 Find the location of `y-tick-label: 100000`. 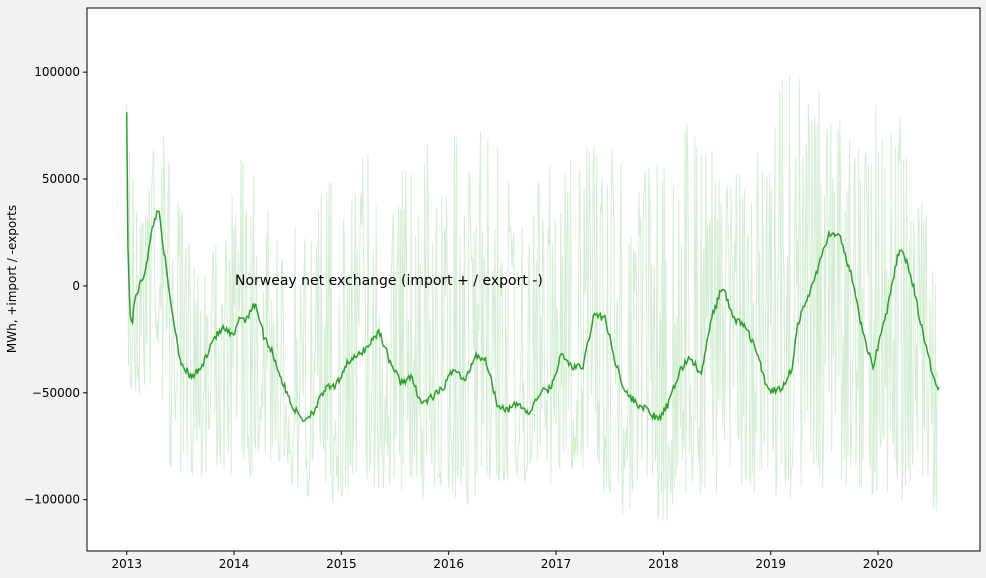

y-tick-label: 100000 is located at coordinates (57, 72).